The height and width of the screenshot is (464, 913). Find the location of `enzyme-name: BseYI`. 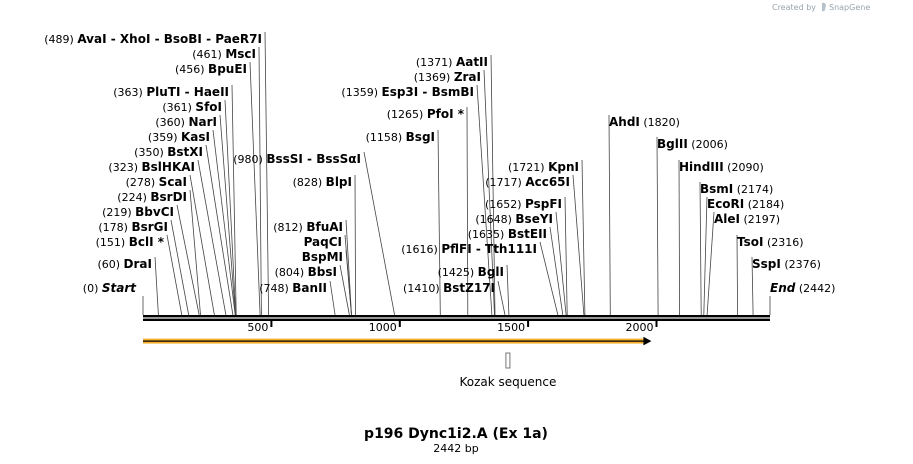

enzyme-name: BseYI is located at coordinates (534, 219).